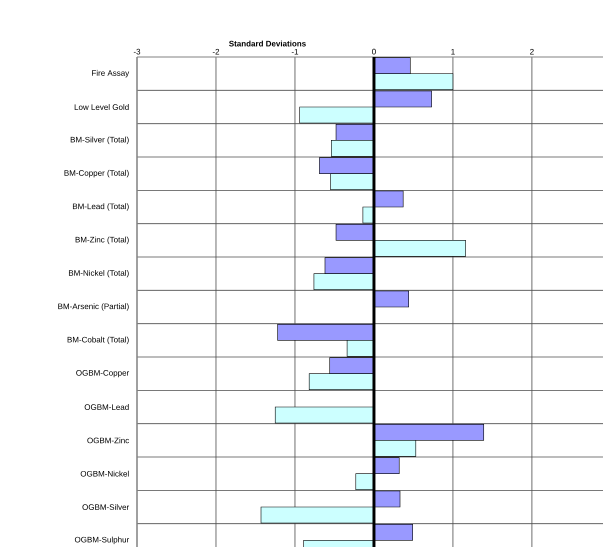  What do you see at coordinates (267, 43) in the screenshot?
I see `x-axis-title: Standard Deviations` at bounding box center [267, 43].